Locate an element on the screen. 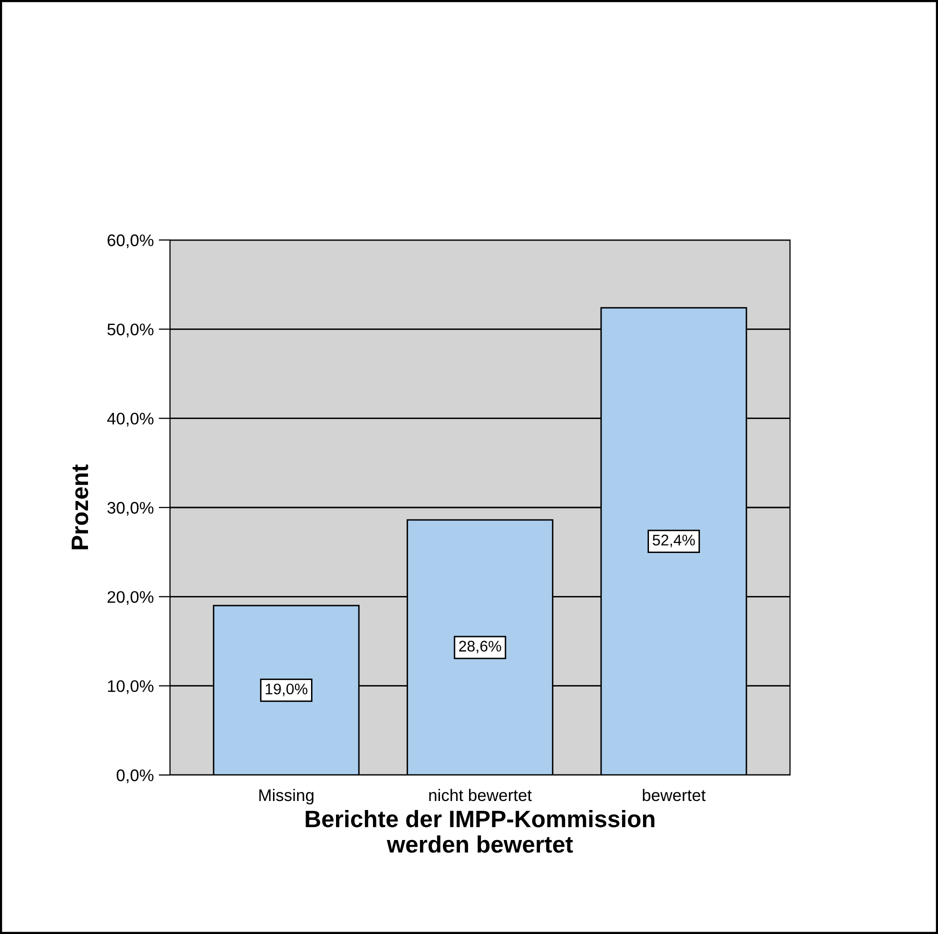 This screenshot has width=938, height=934. y-tick-label: 60,0% is located at coordinates (131, 241).